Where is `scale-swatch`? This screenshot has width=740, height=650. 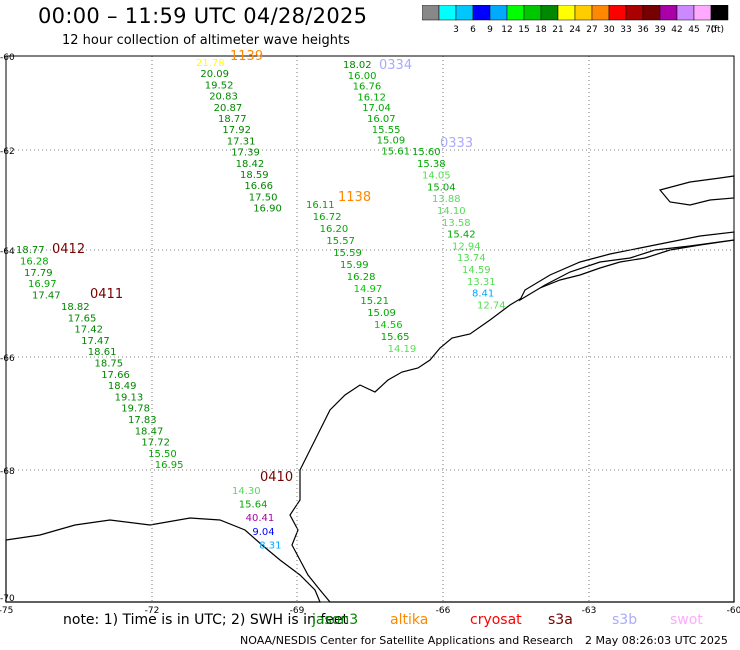
scale-swatch is located at coordinates (719, 13).